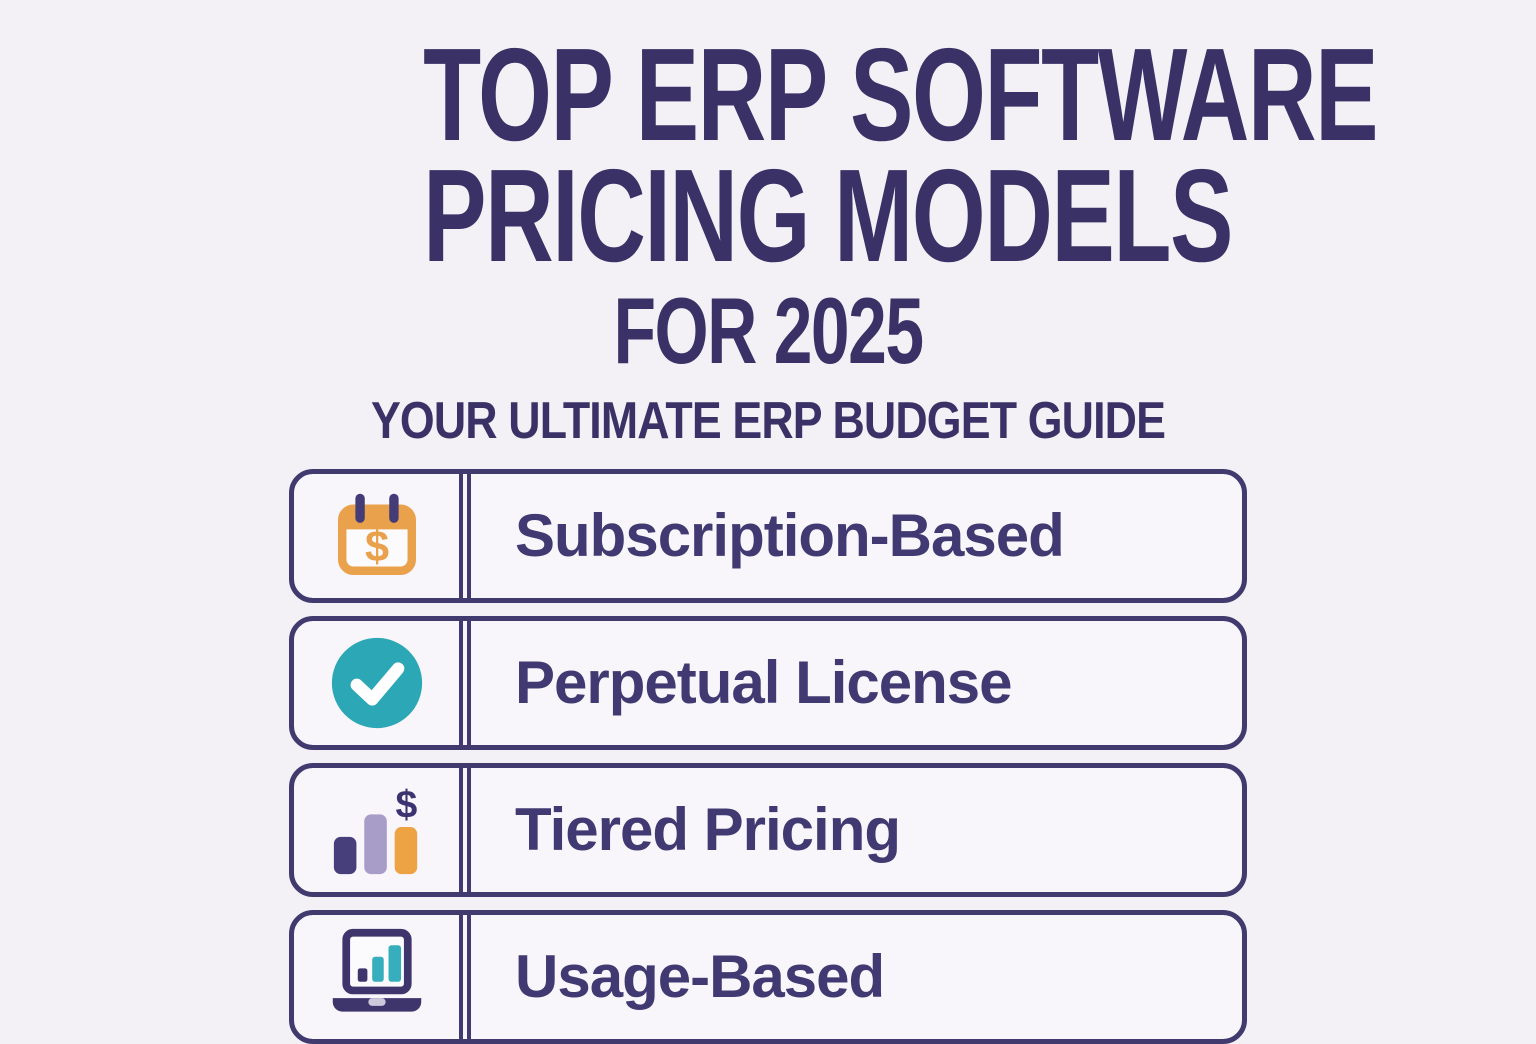 This screenshot has width=1536, height=1044. Describe the element at coordinates (828, 216) in the screenshot. I see `title-line-2: PRICING MODELS` at that location.